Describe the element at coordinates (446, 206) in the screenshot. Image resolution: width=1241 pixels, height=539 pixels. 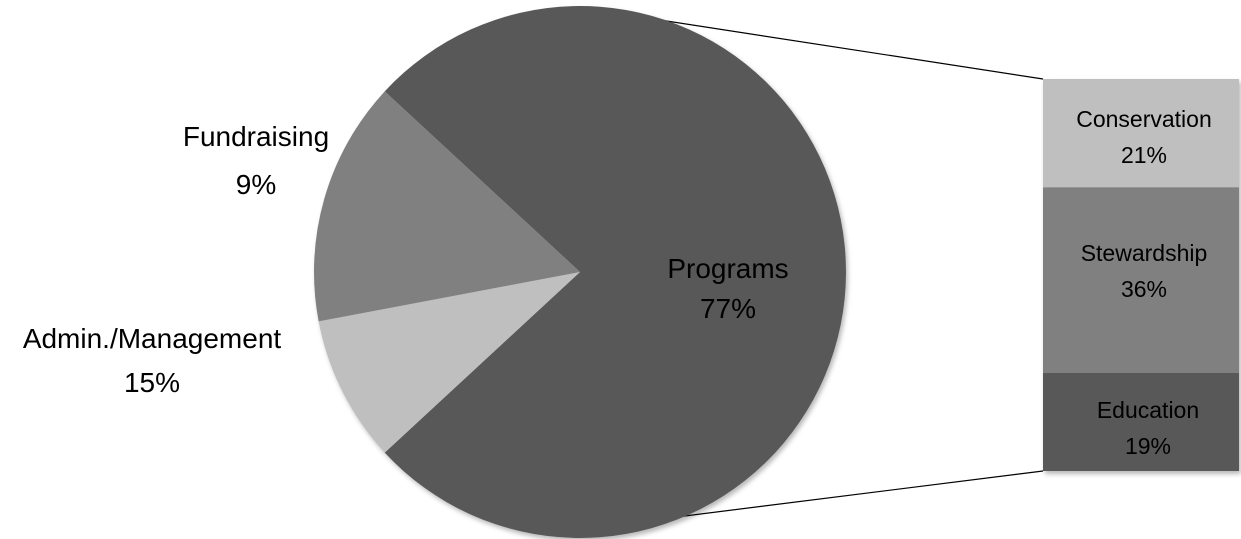
I see `pie-slice-admin-management` at that location.